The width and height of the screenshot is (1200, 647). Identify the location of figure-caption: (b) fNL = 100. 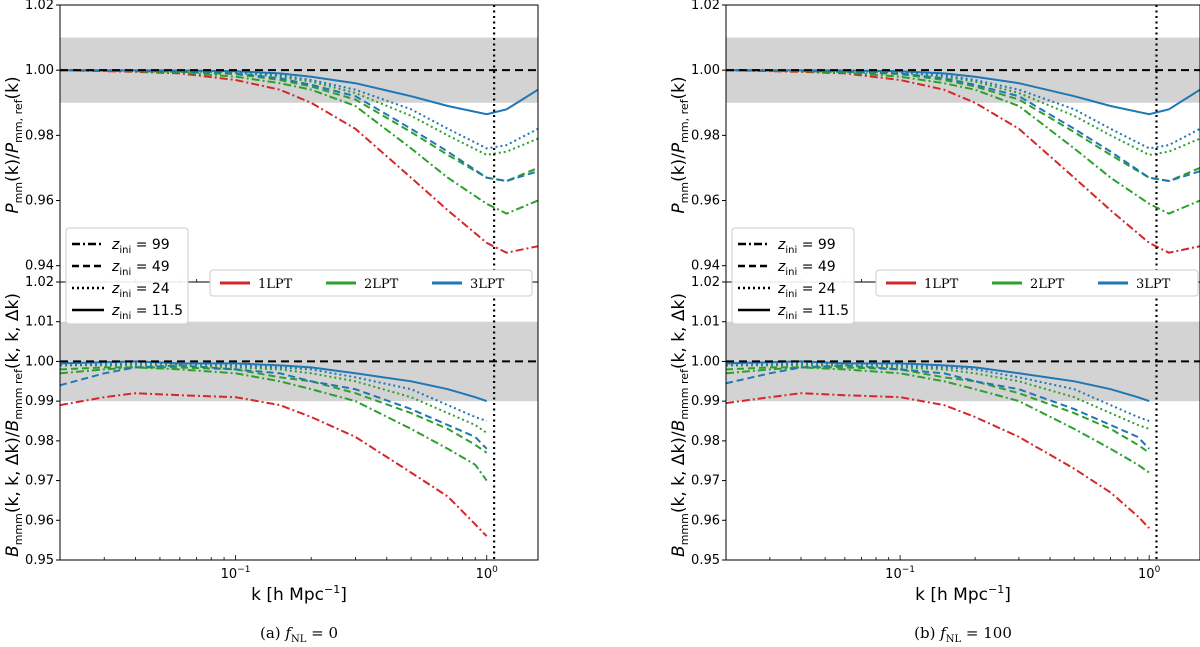
(963, 634).